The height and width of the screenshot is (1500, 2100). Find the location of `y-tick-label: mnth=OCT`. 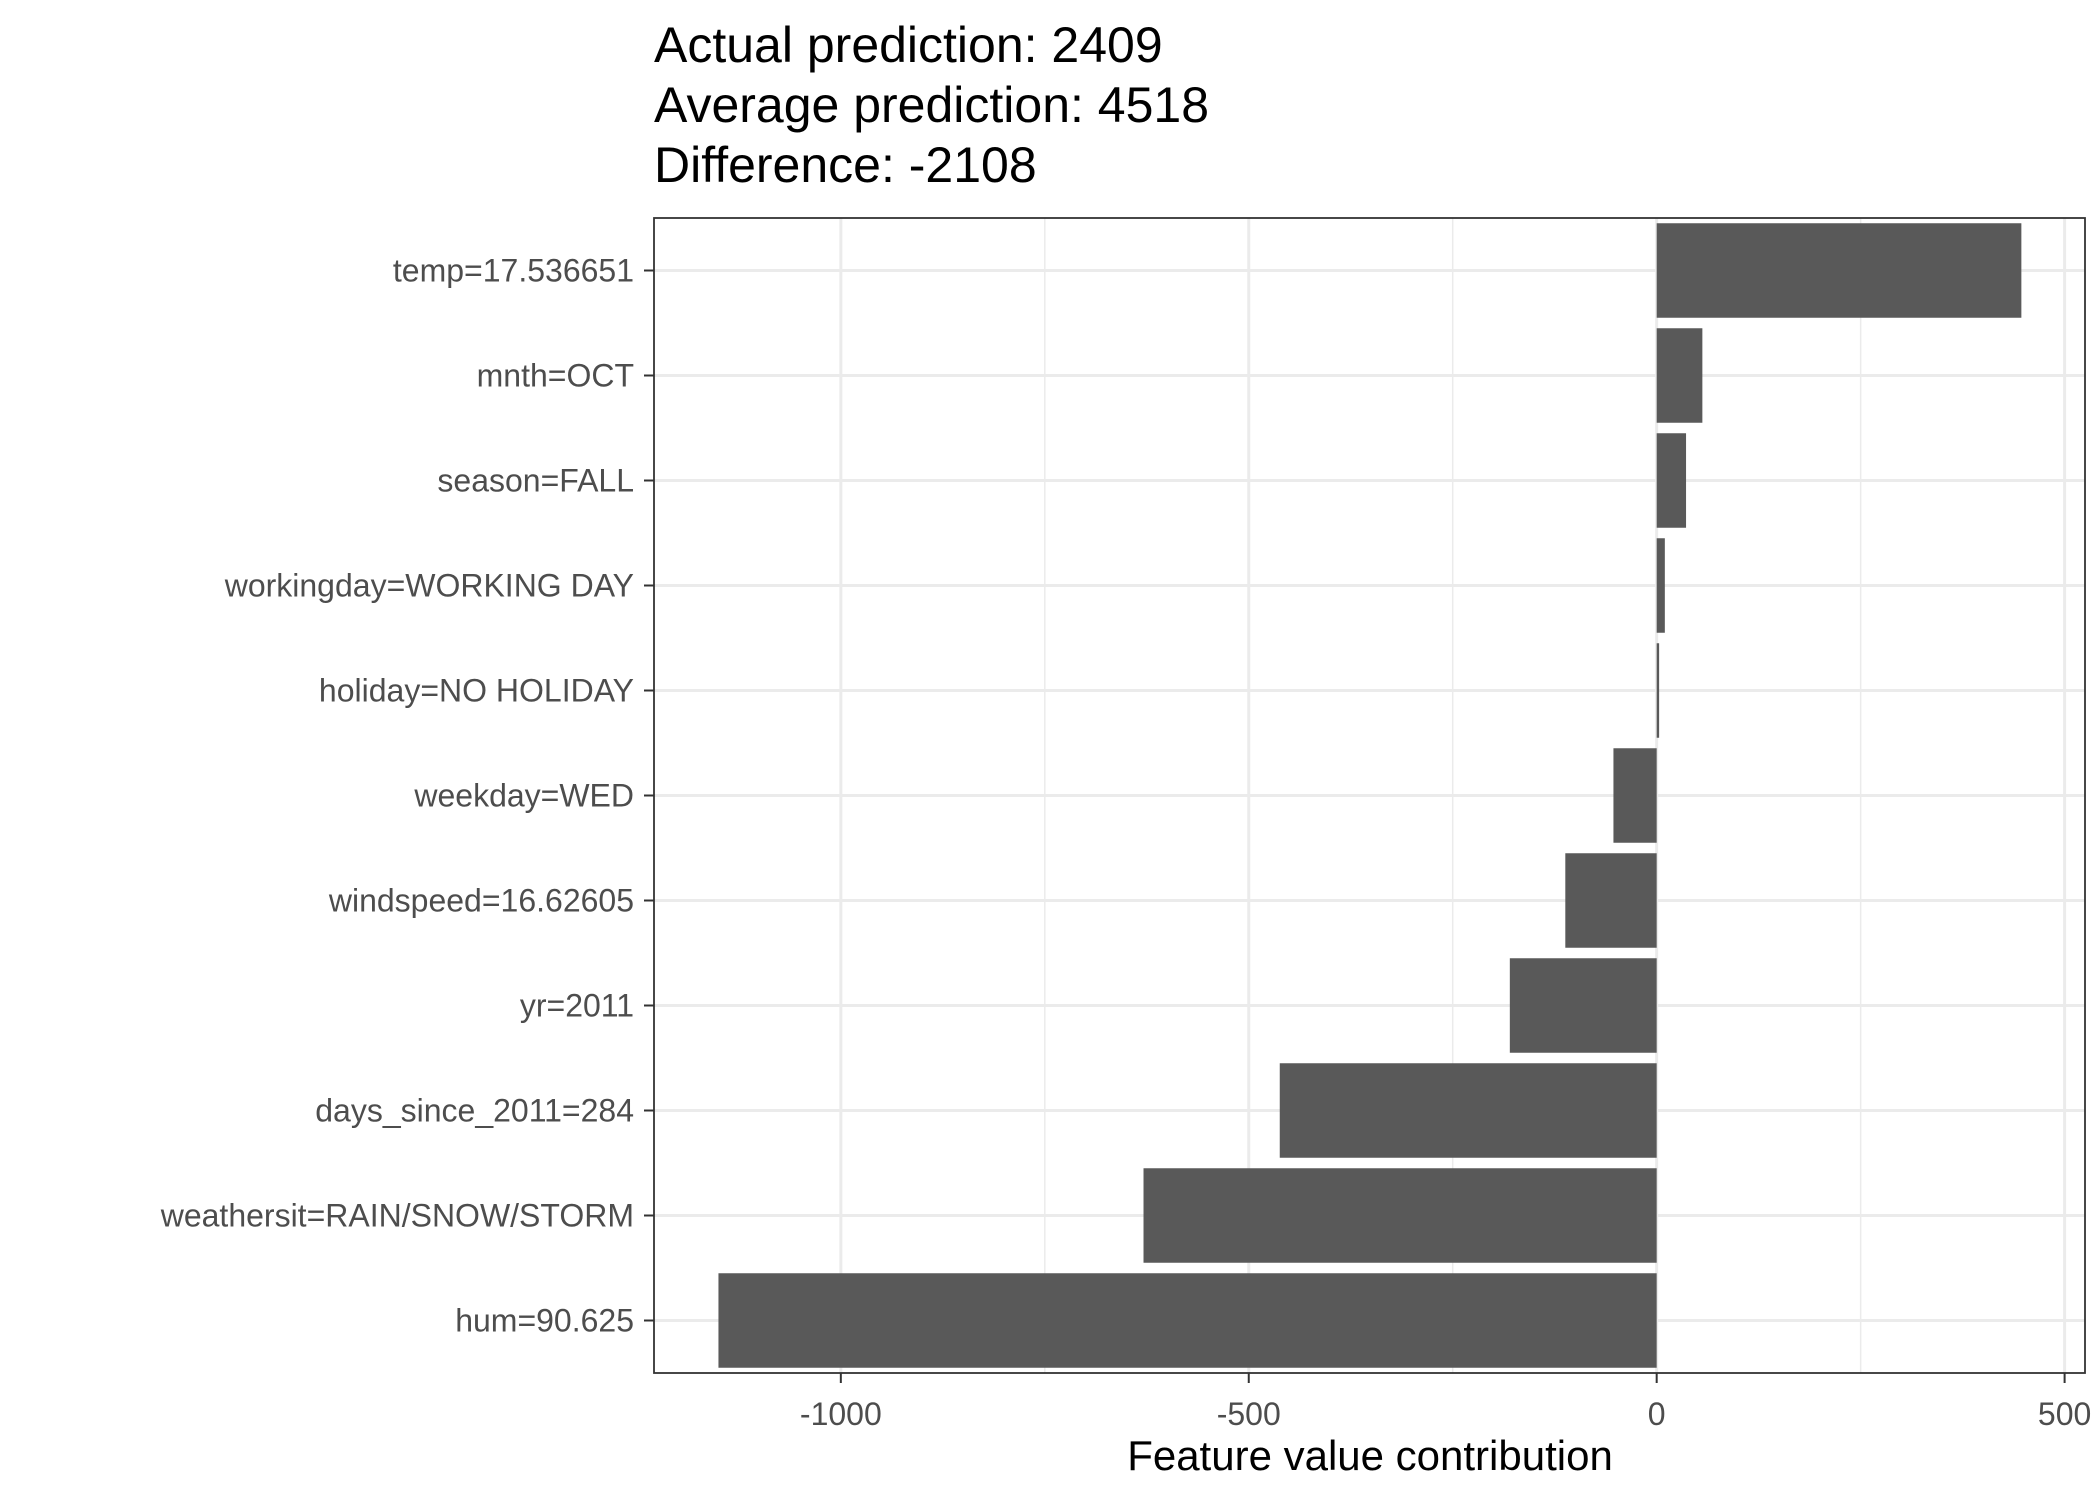

y-tick-label: mnth=OCT is located at coordinates (555, 376).